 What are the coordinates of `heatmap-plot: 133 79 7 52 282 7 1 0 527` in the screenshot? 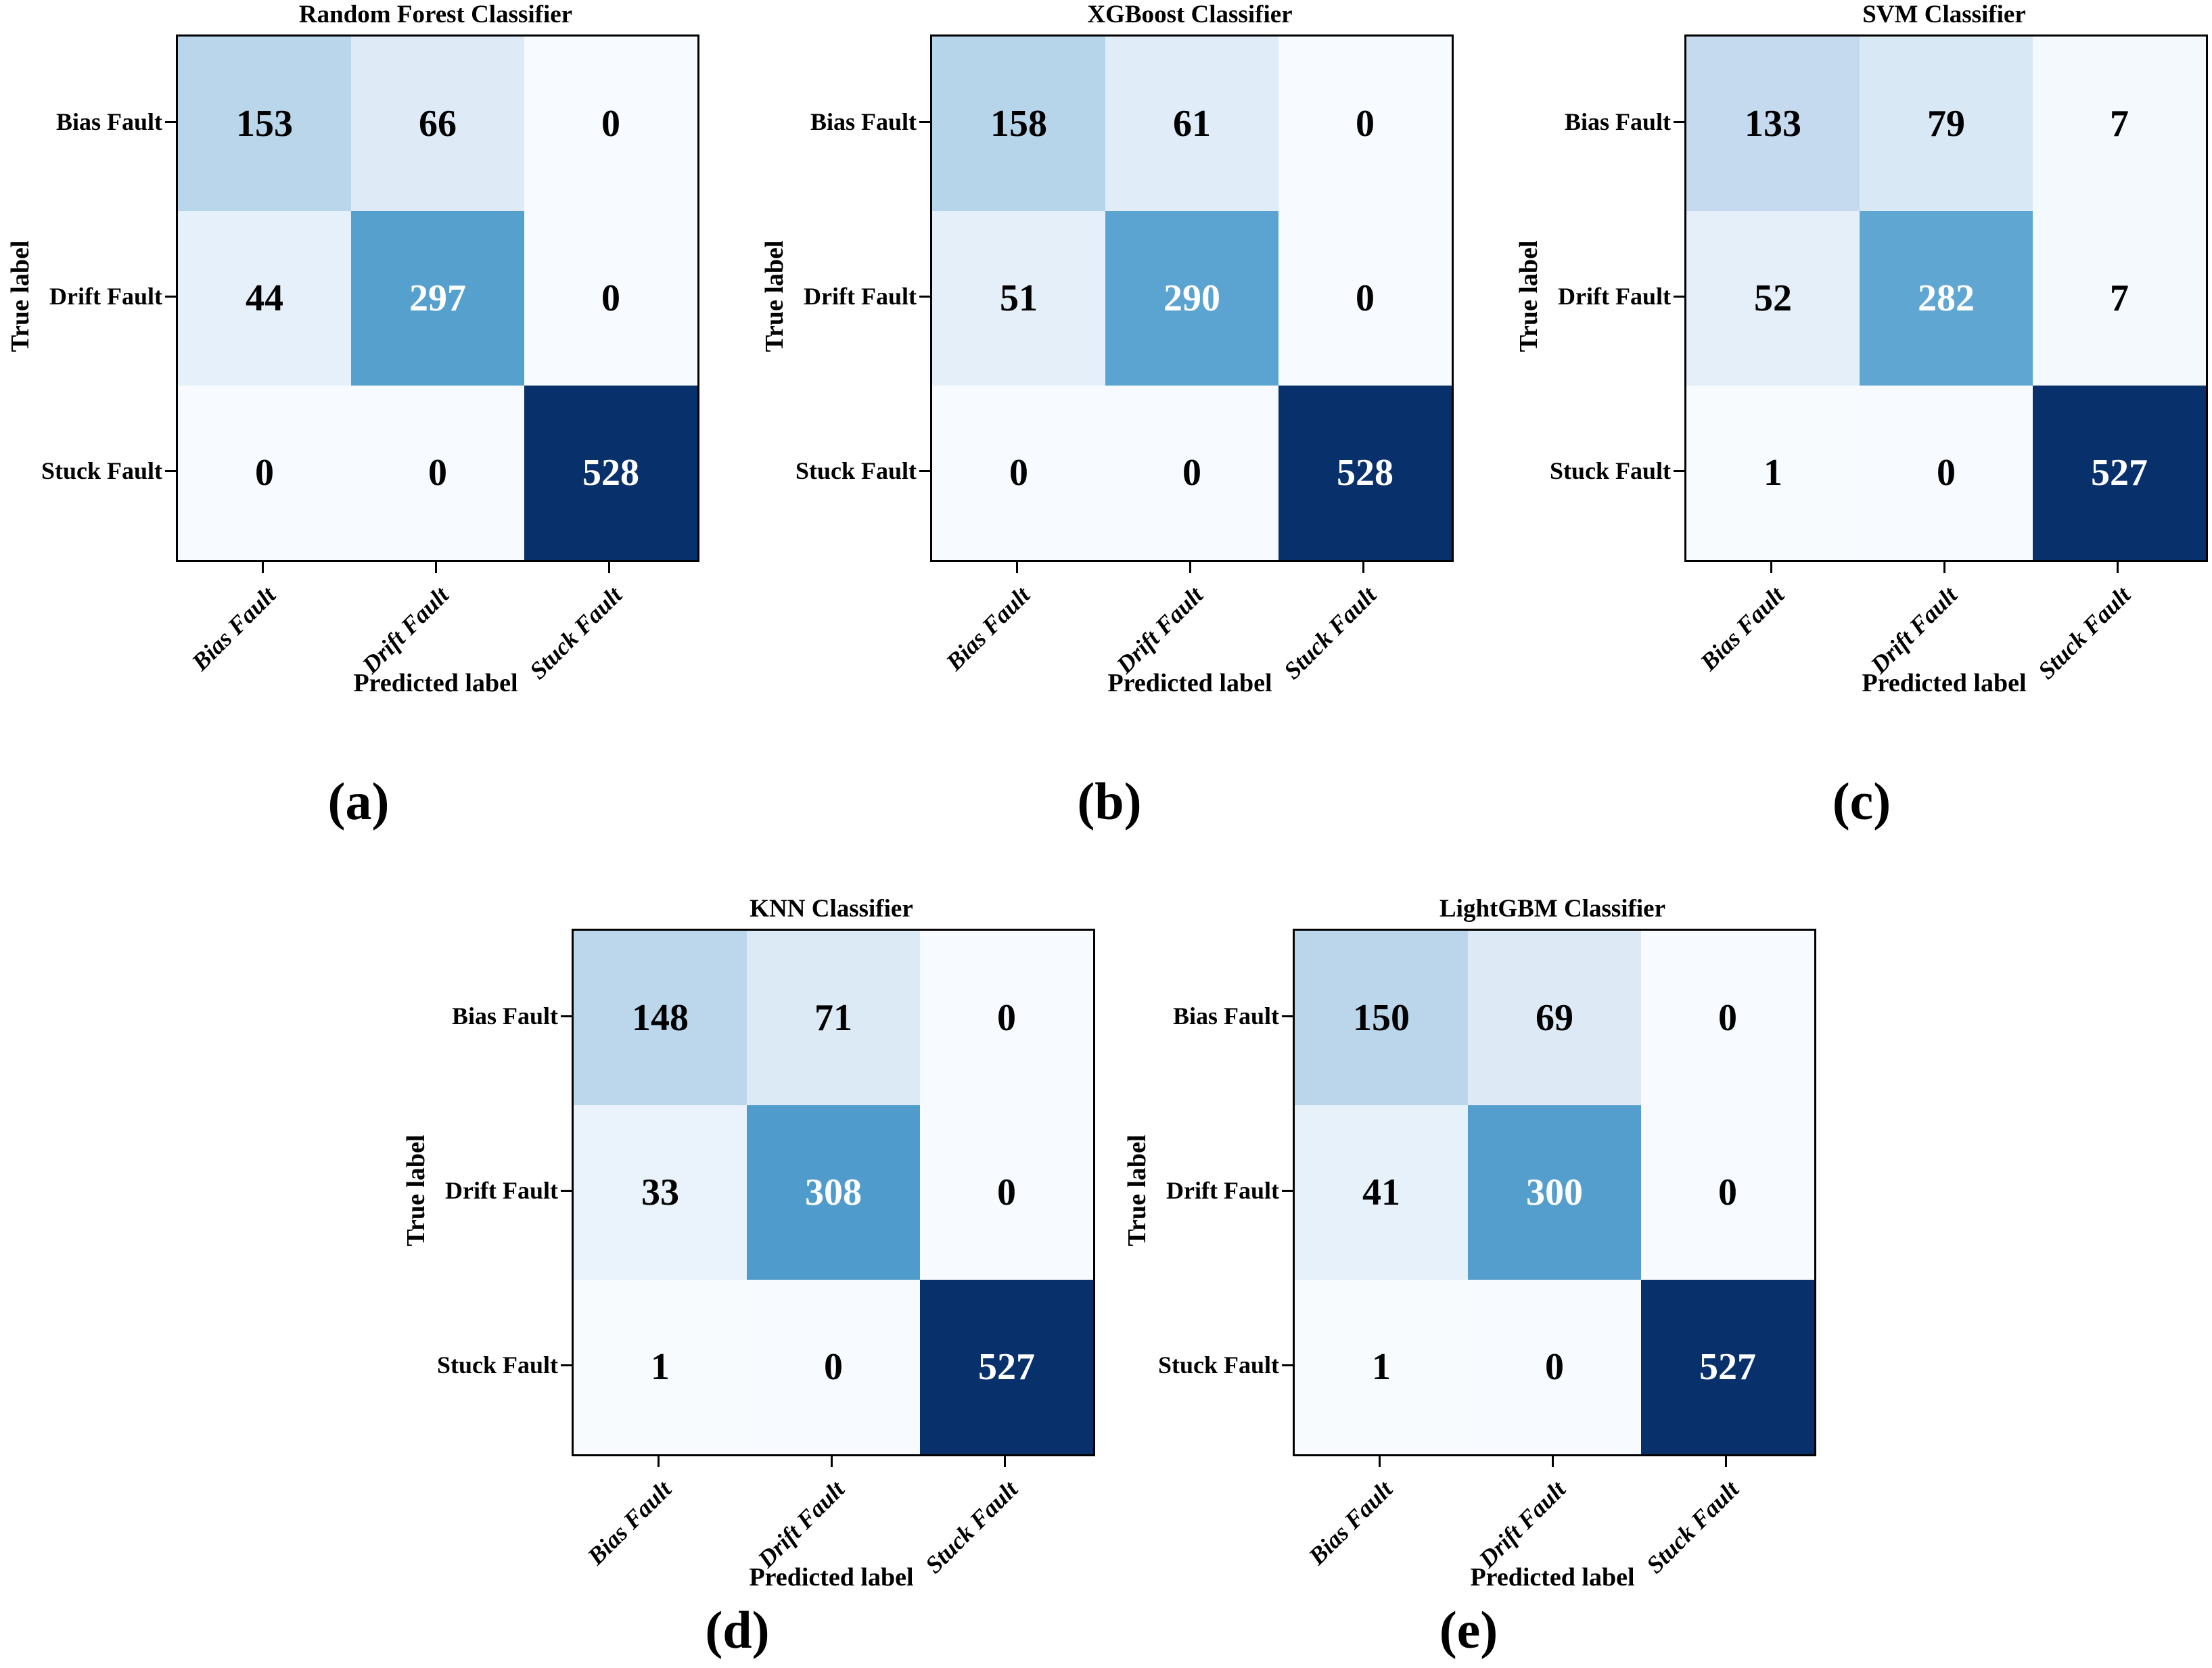 It's located at (1946, 298).